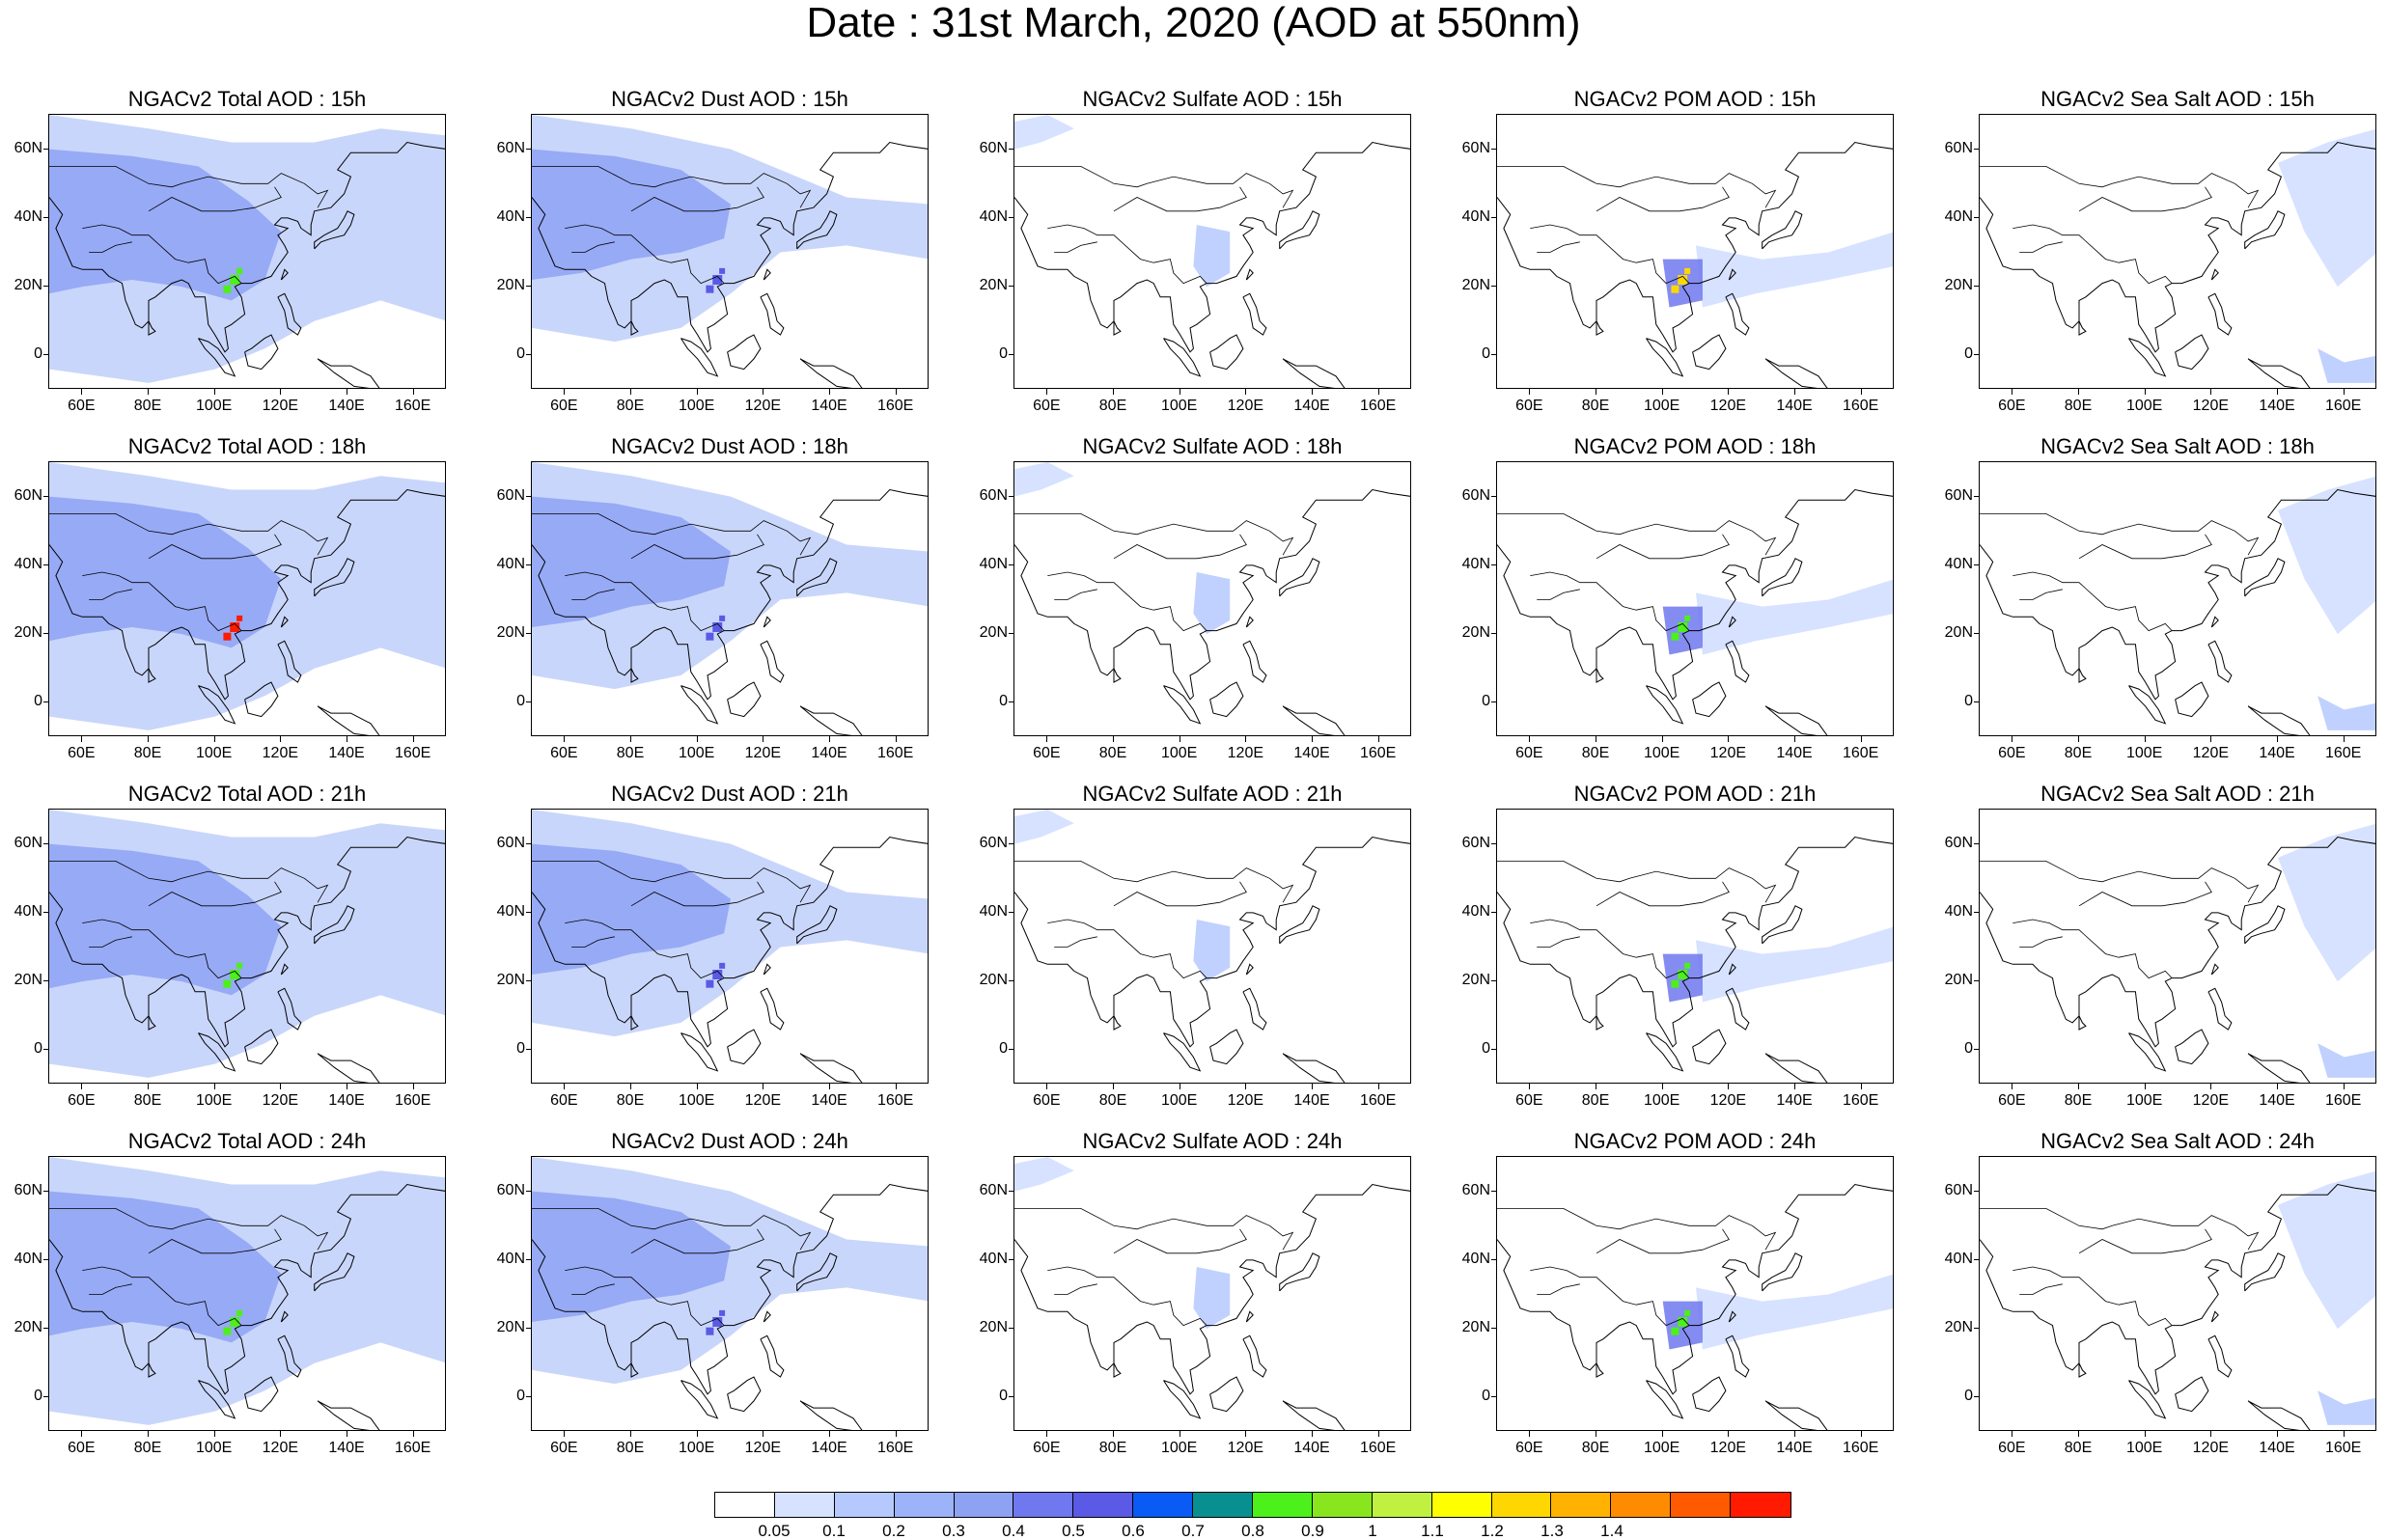 The image size is (2387, 1540). I want to click on aod-background-region, so click(1044, 1174).